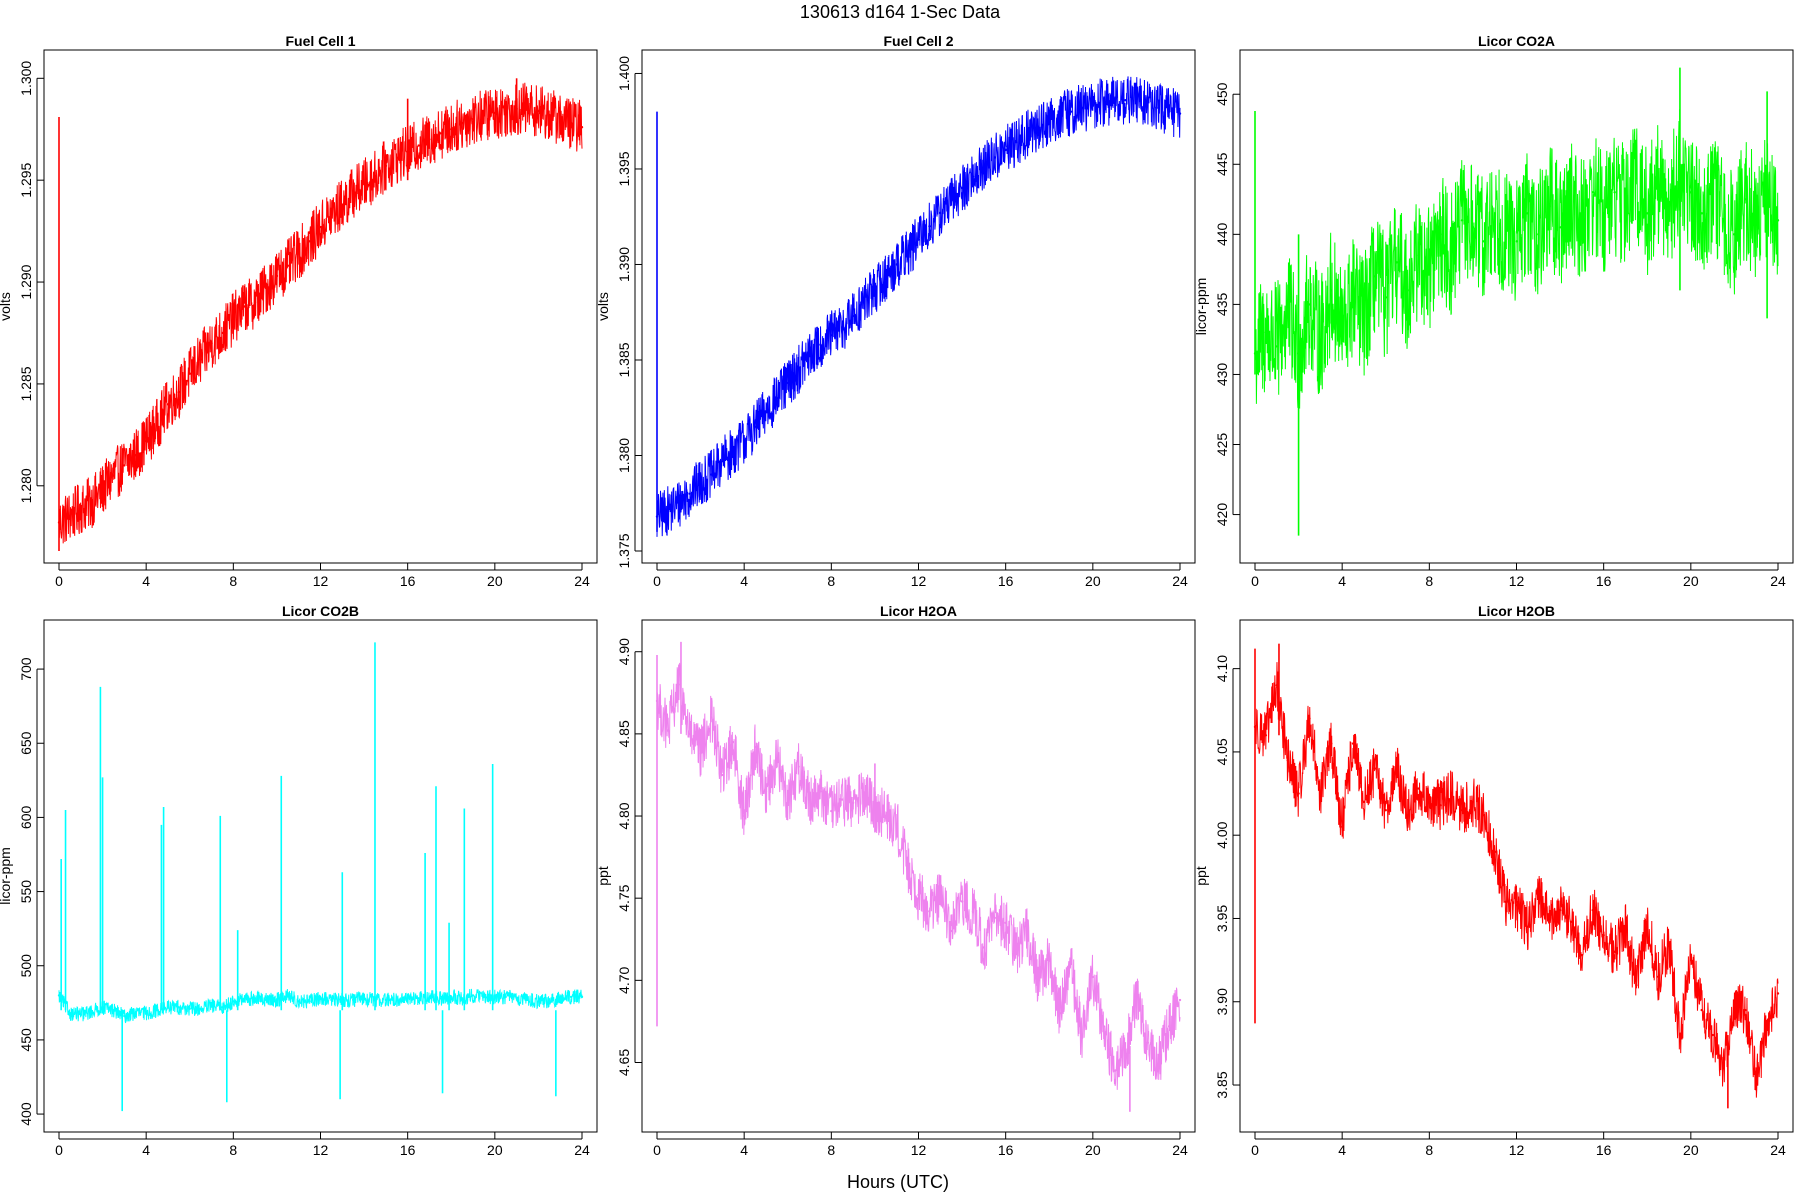  I want to click on panel-licor-h2ob-y-tick-label: 4.10, so click(1222, 668).